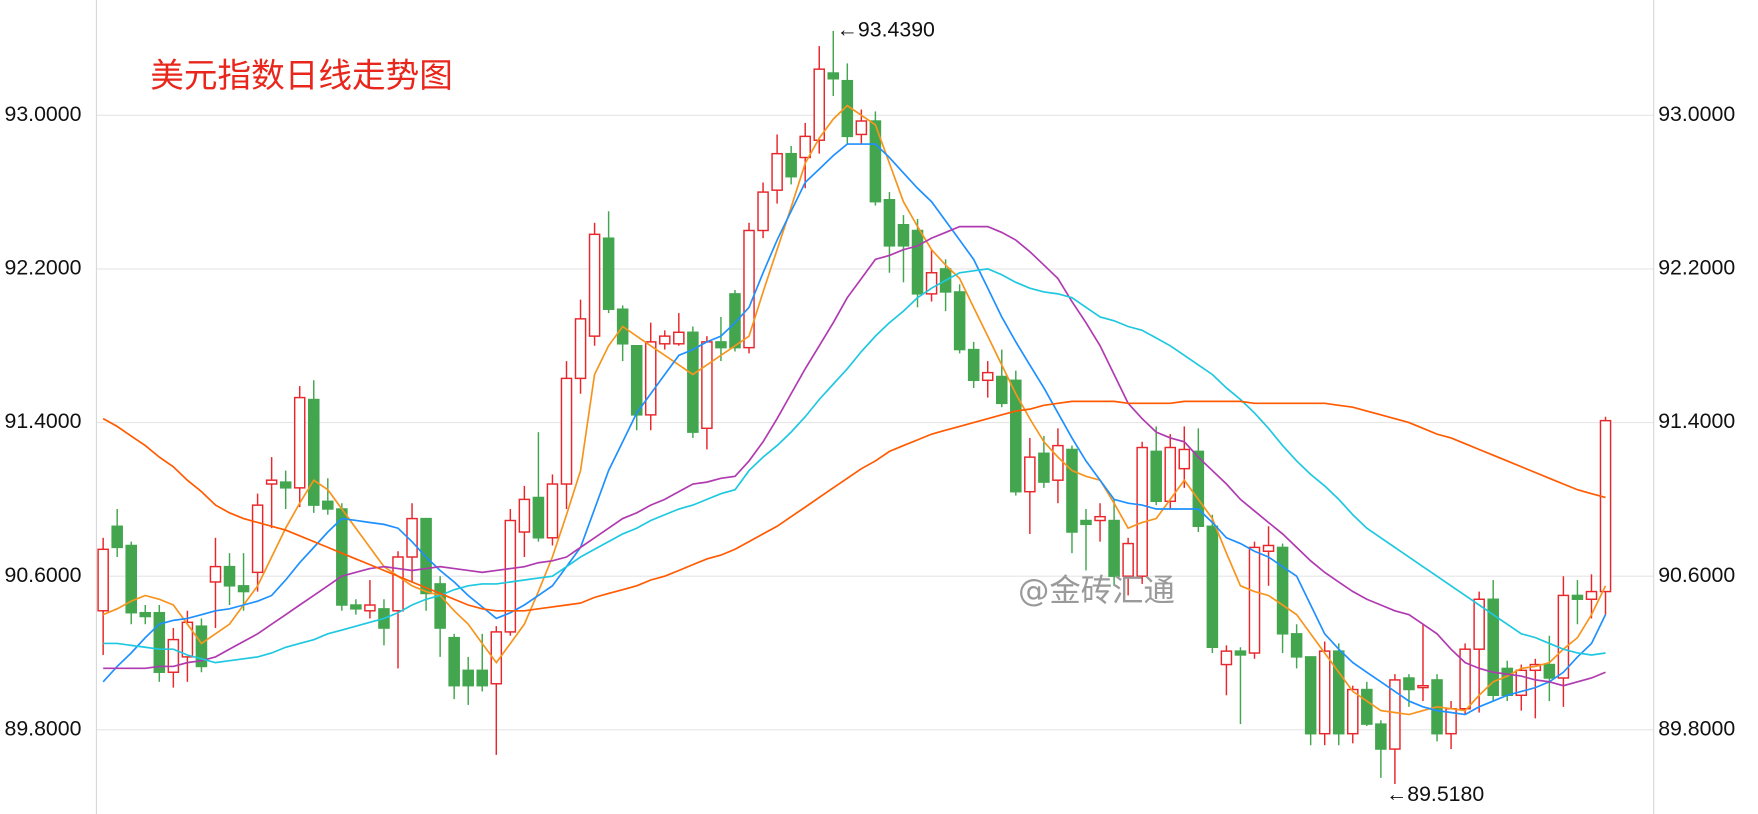 The width and height of the screenshot is (1758, 814). Describe the element at coordinates (42, 421) in the screenshot. I see `y-tick-label-left: 91.4000` at that location.